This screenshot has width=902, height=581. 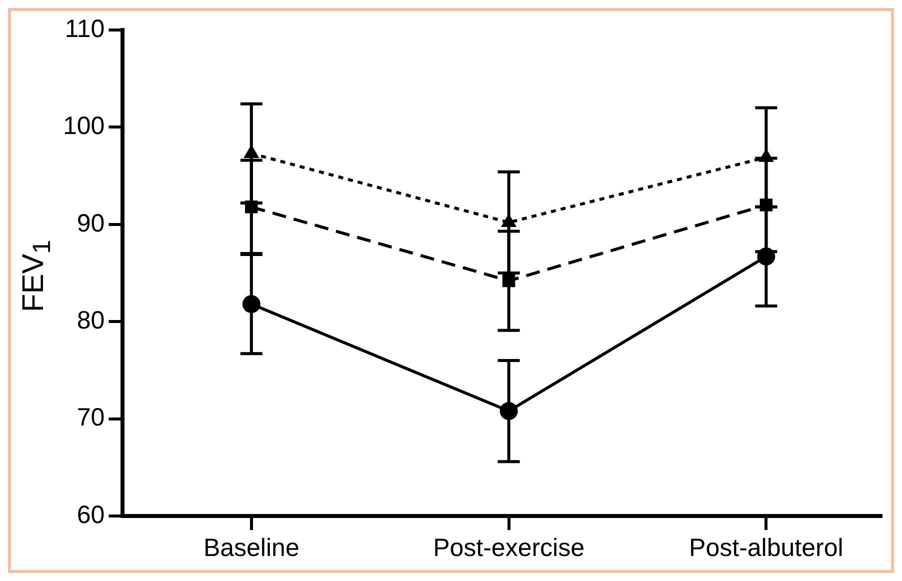 What do you see at coordinates (90, 514) in the screenshot?
I see `y-tick-label: 60` at bounding box center [90, 514].